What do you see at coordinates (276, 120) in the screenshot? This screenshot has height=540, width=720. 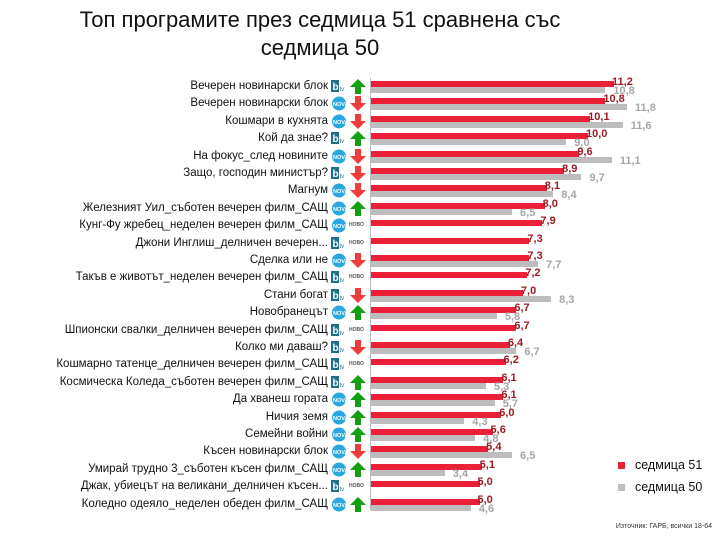 I see `category-label: Кошмари в кухнята` at bounding box center [276, 120].